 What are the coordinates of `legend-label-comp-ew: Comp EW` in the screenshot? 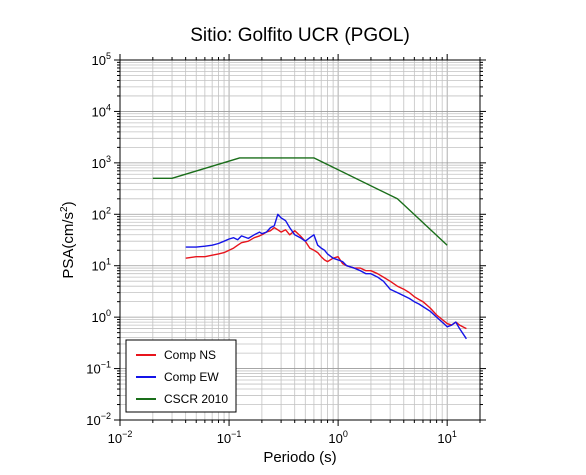 It's located at (191, 377).